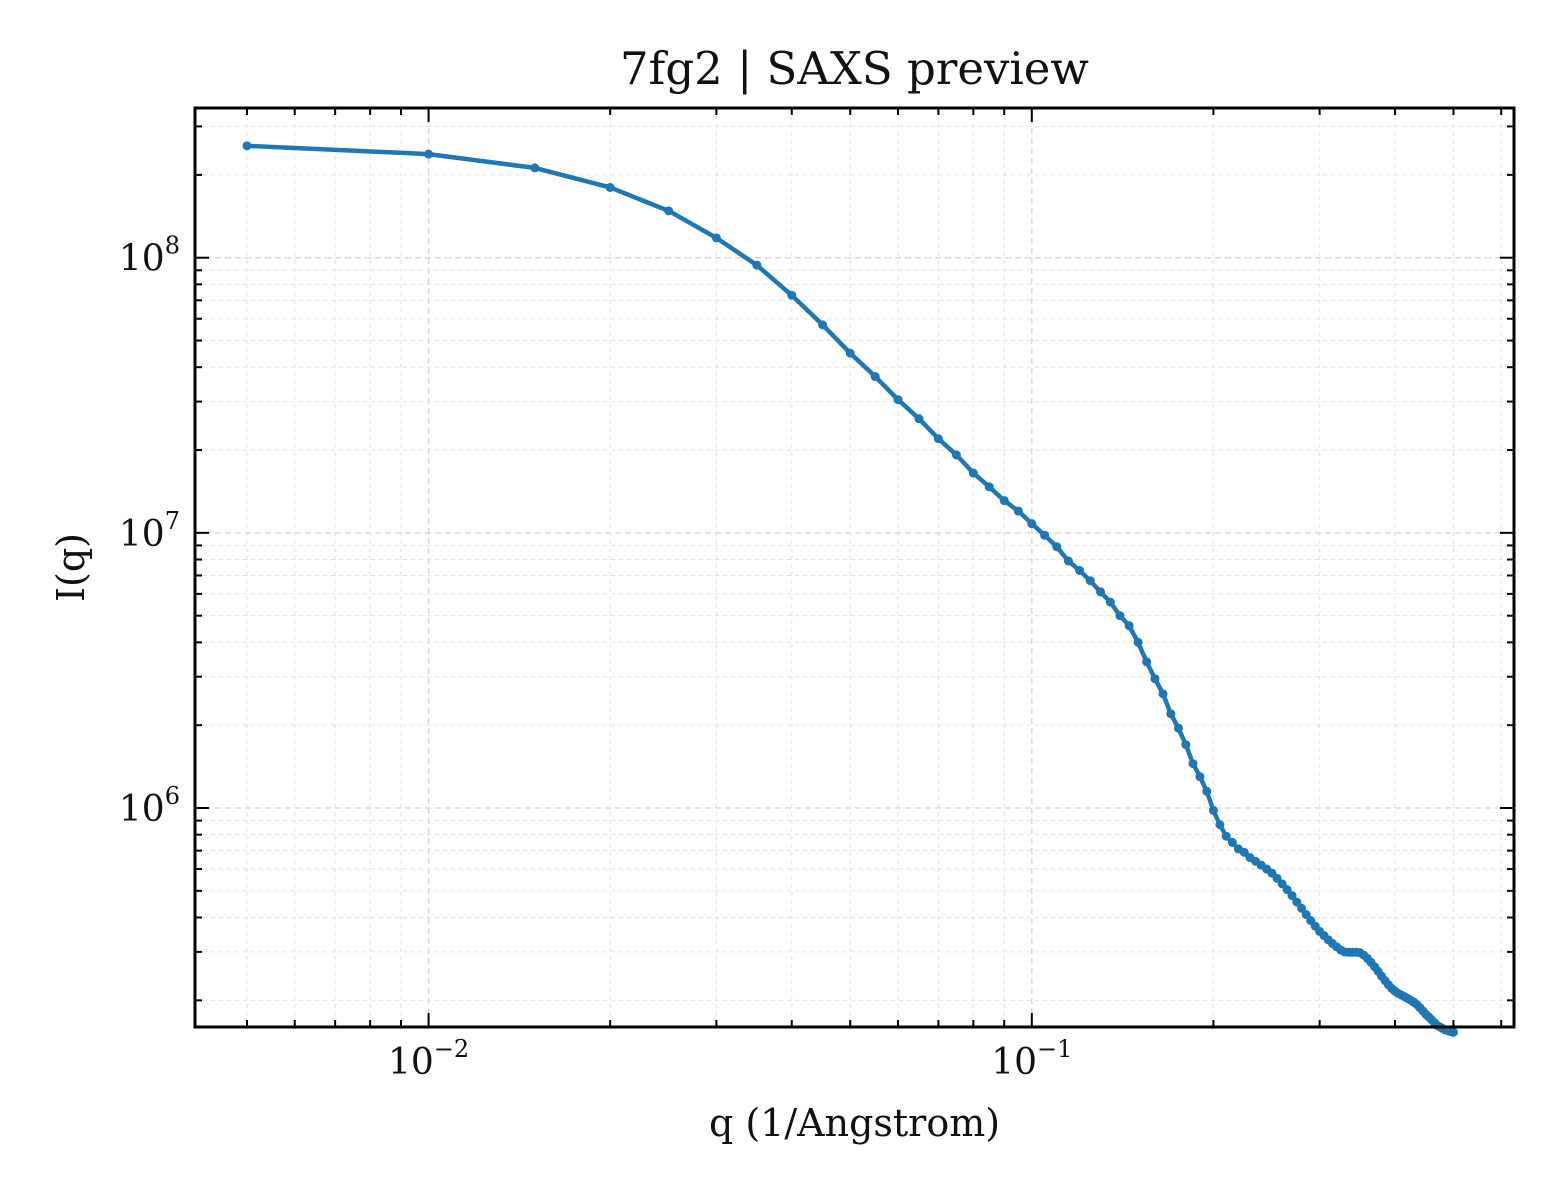 The height and width of the screenshot is (1200, 1560). I want to click on y-tick-label: 10⁸, so click(149, 256).